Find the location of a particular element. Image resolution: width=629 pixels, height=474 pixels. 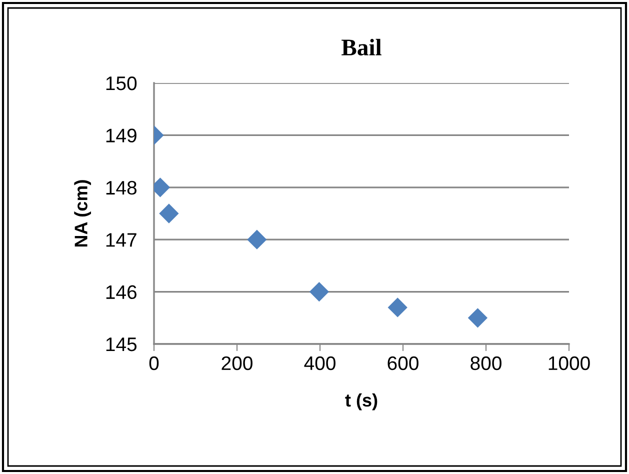

x-tick-label: 0 is located at coordinates (154, 363).